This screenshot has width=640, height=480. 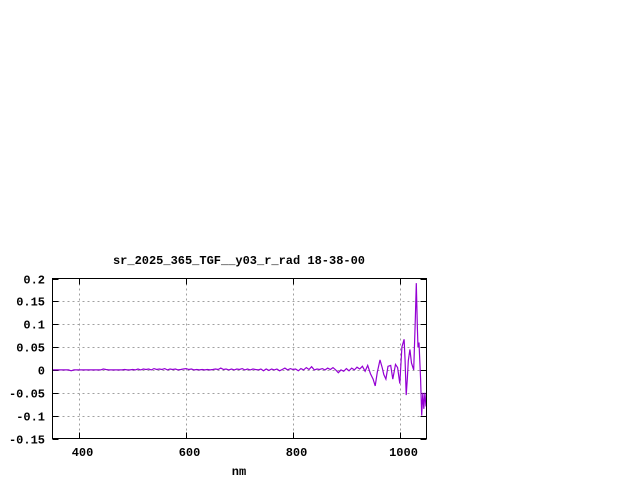 What do you see at coordinates (27, 395) in the screenshot?
I see `y-tick-label: -0.05` at bounding box center [27, 395].